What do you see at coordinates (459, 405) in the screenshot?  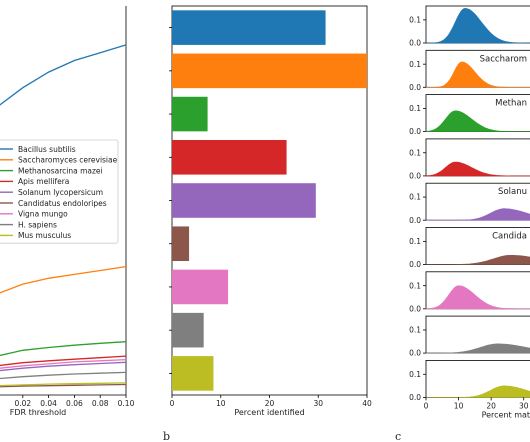 I see `panel-c-x-tick-label: 10` at bounding box center [459, 405].